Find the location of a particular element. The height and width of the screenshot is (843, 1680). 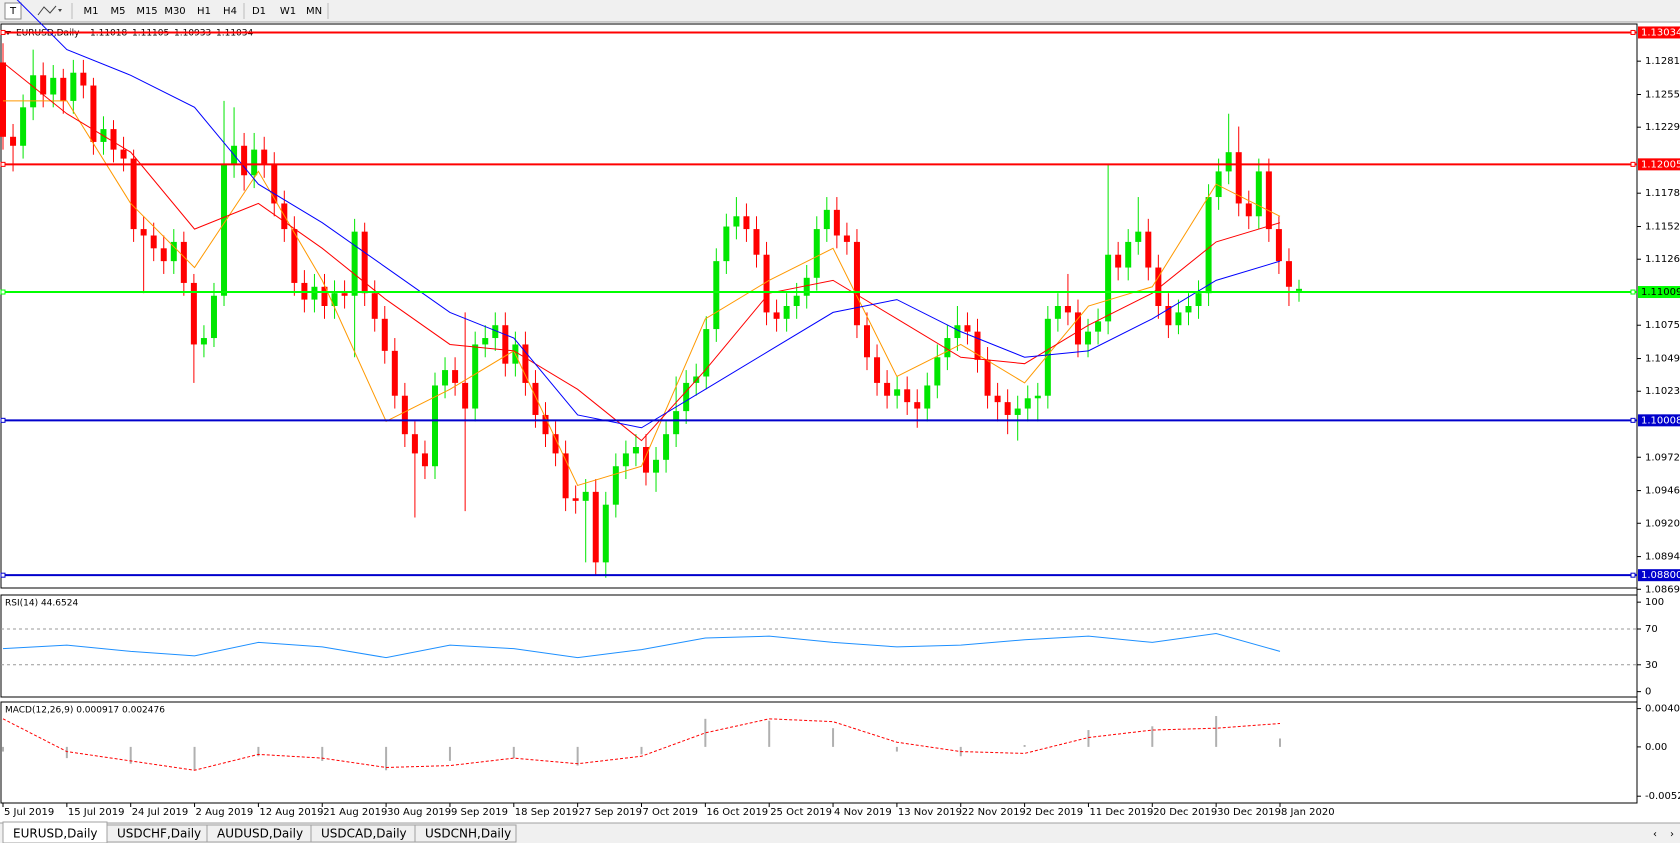

crosshair-button is located at coordinates (13, 11).